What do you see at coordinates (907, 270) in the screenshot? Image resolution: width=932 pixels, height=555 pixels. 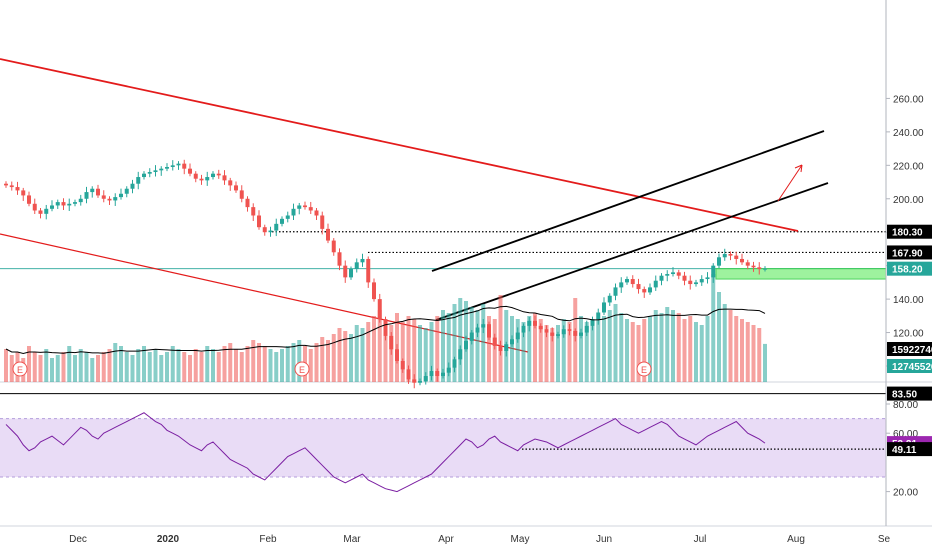 I see `last-price-tag: 158.20` at bounding box center [907, 270].